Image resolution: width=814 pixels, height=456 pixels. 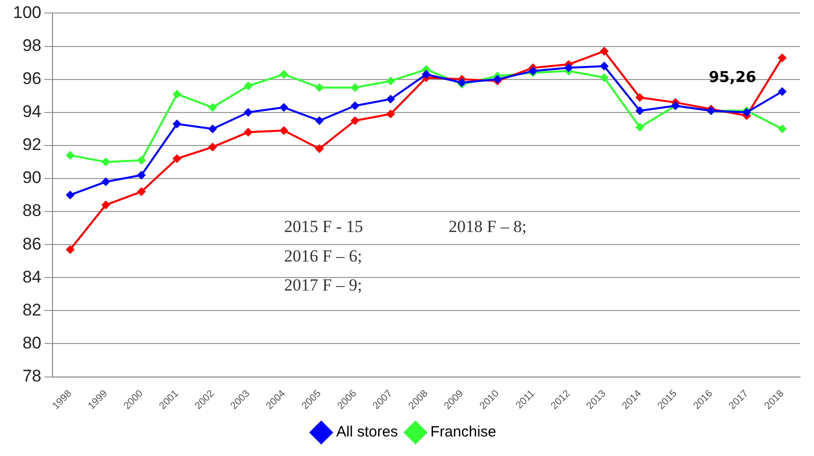 I want to click on annotation: 2018 F – 8;, so click(x=487, y=226).